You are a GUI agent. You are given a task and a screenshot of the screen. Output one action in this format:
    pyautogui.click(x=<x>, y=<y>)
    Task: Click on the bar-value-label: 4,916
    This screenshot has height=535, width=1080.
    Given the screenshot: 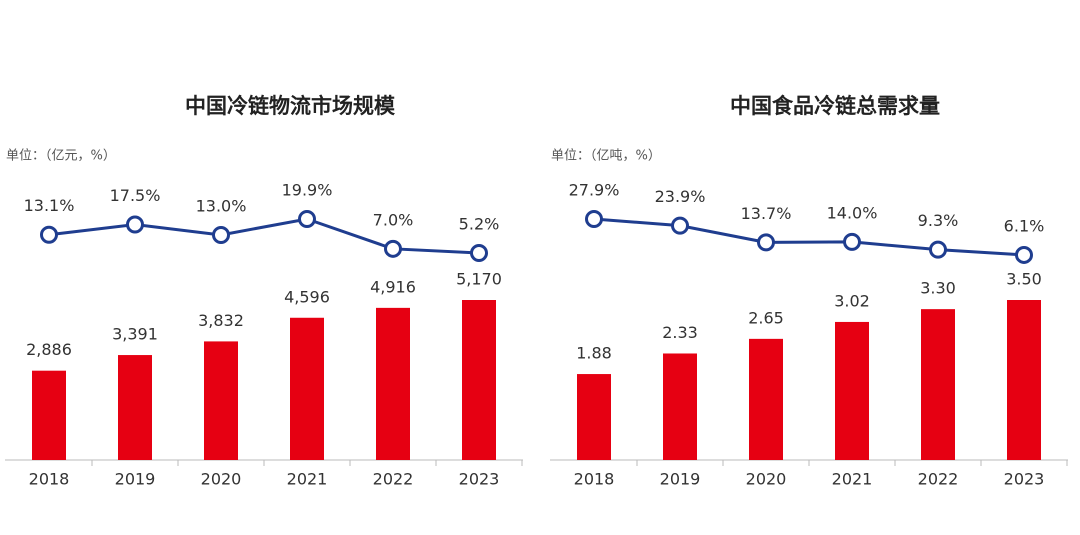 What is the action you would take?
    pyautogui.click(x=393, y=286)
    